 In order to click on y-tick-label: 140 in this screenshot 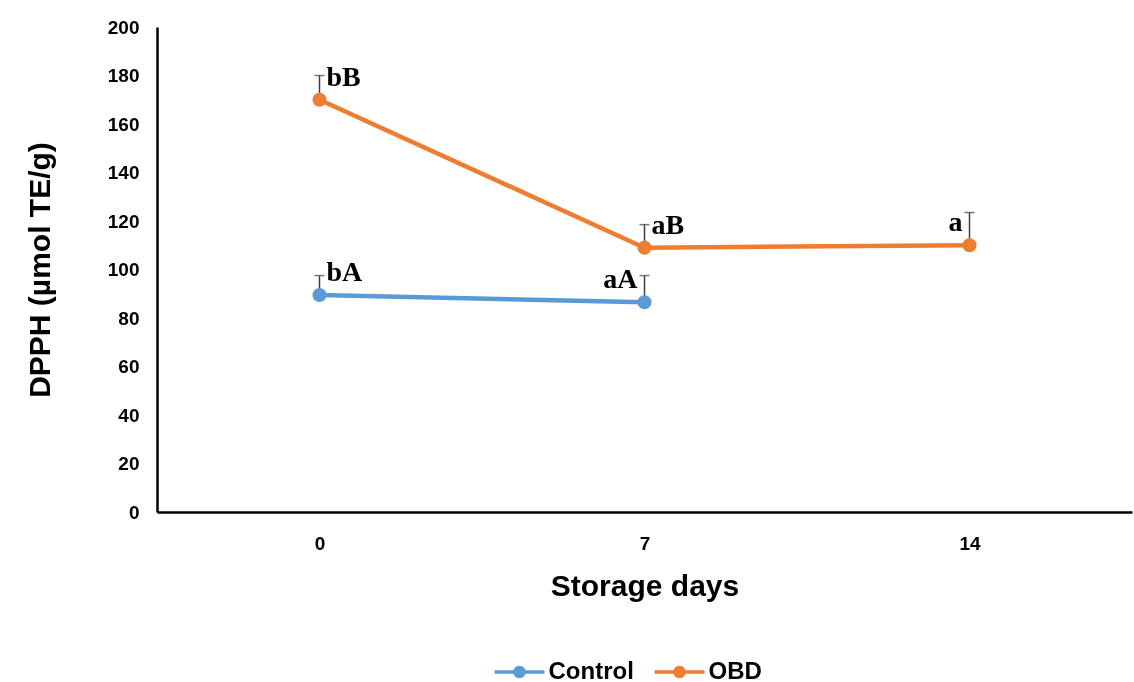, I will do `click(123, 172)`.